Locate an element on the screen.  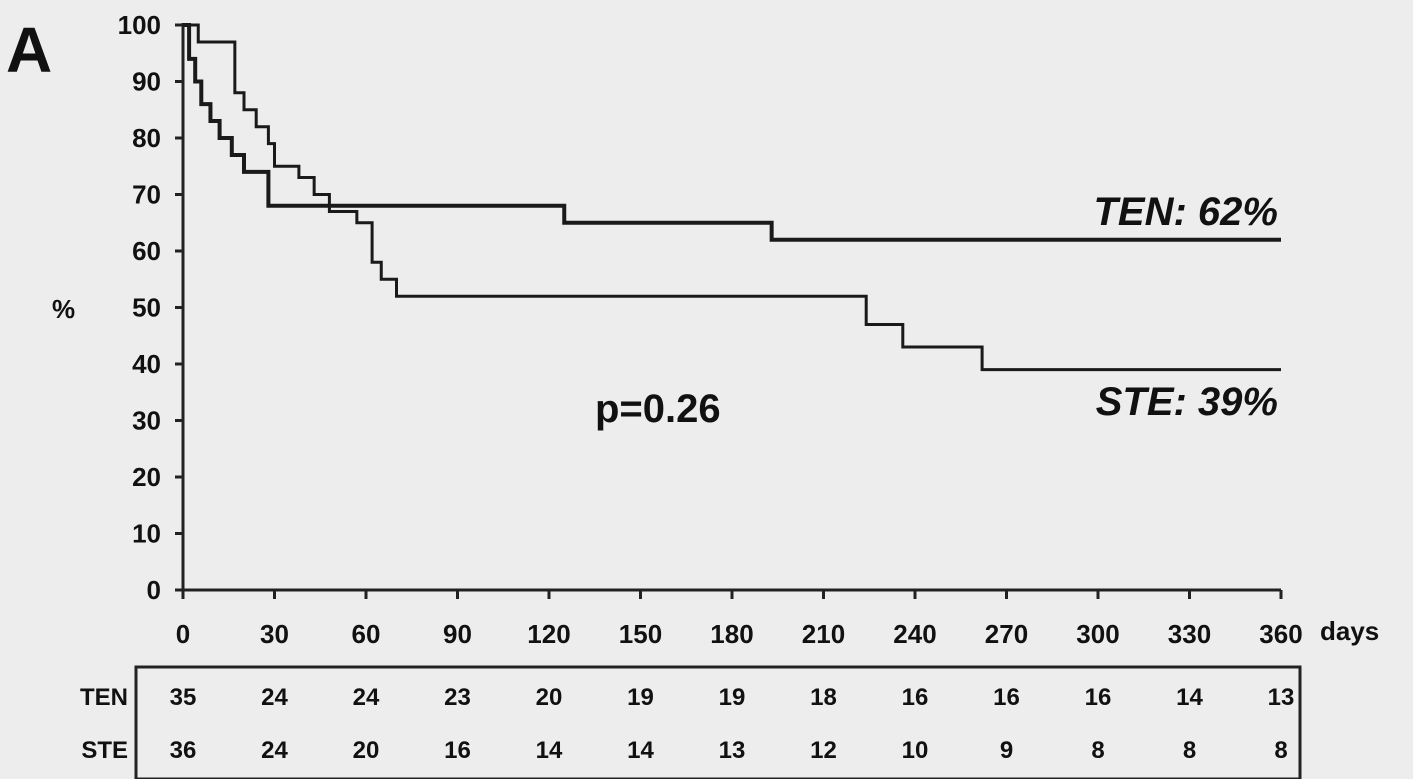
p-value-annotation: p=0.26 is located at coordinates (658, 409).